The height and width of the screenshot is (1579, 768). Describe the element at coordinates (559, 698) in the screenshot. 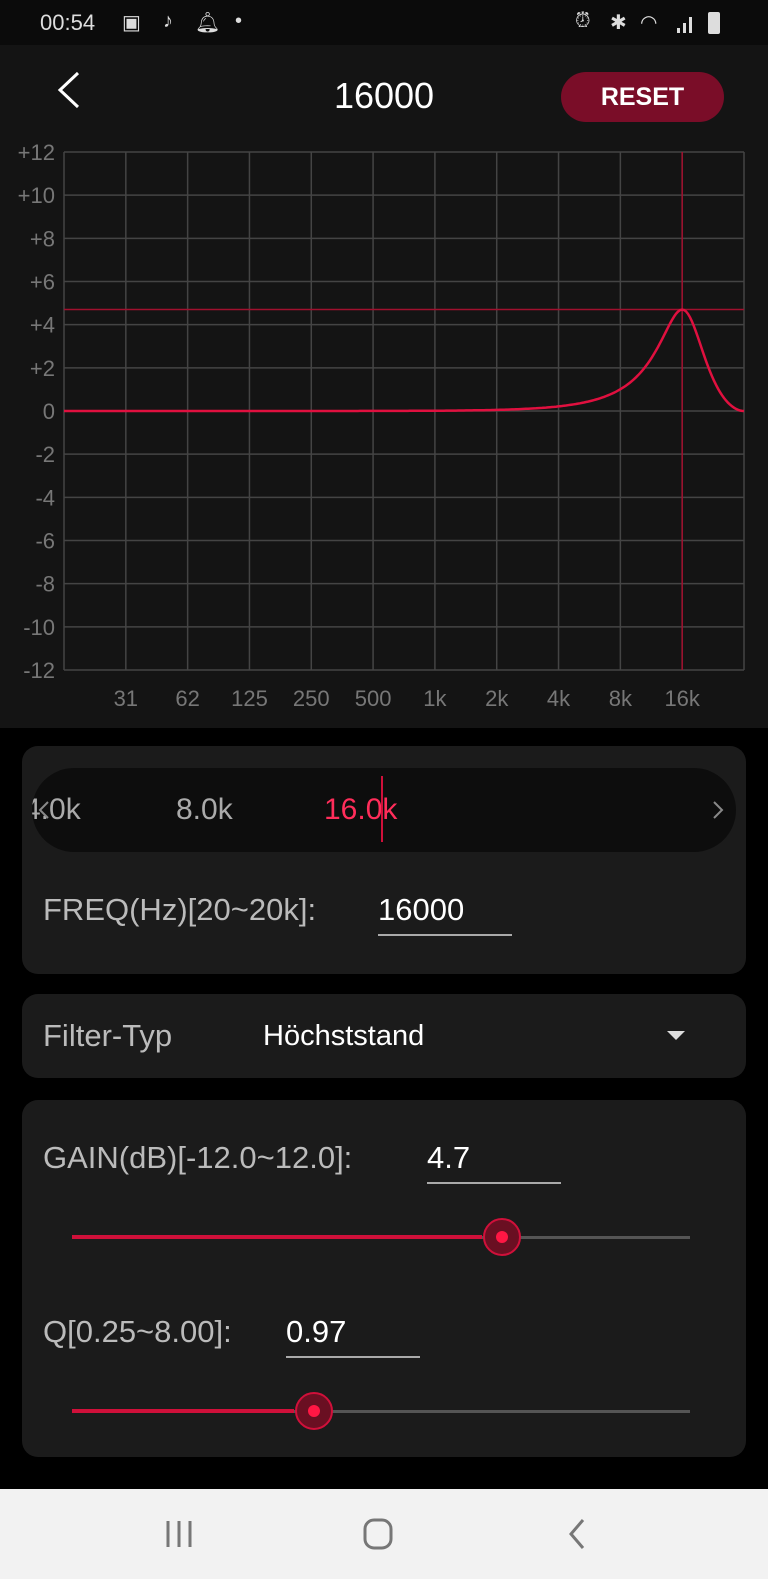

I see `x-tick-label: 4k` at that location.